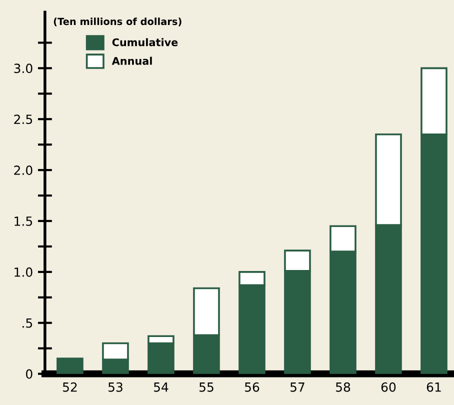  I want to click on x-tick-label: 58, so click(343, 387).